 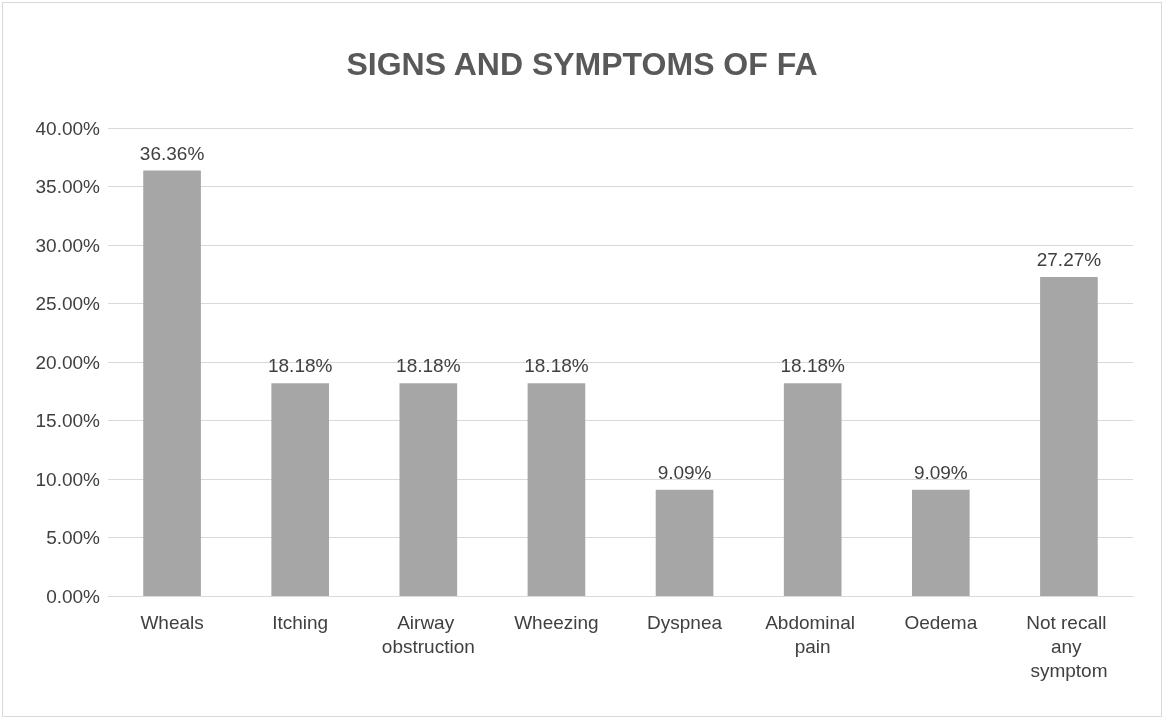 I want to click on x-tick-label: Itching, so click(x=300, y=622).